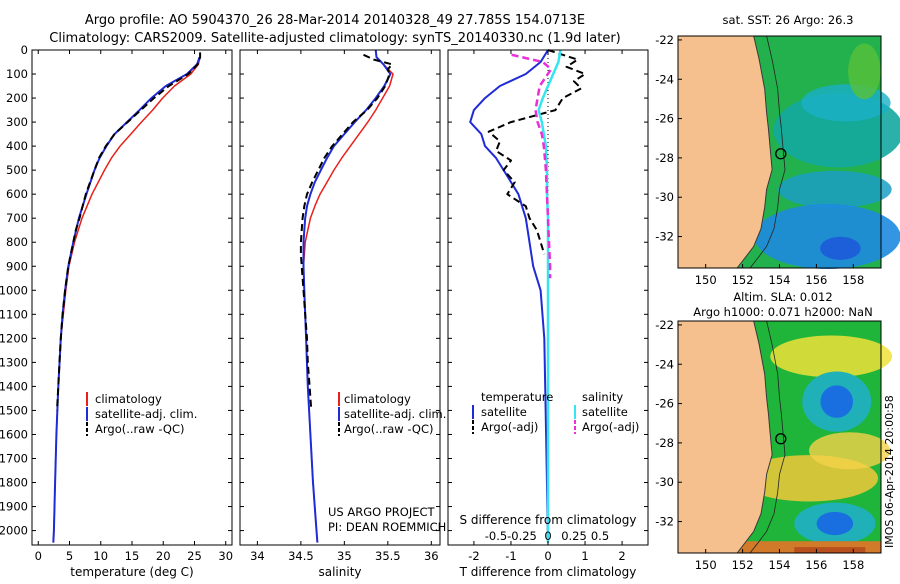 This screenshot has width=900, height=584. Describe the element at coordinates (257, 556) in the screenshot. I see `x-tick-label: 34` at that location.